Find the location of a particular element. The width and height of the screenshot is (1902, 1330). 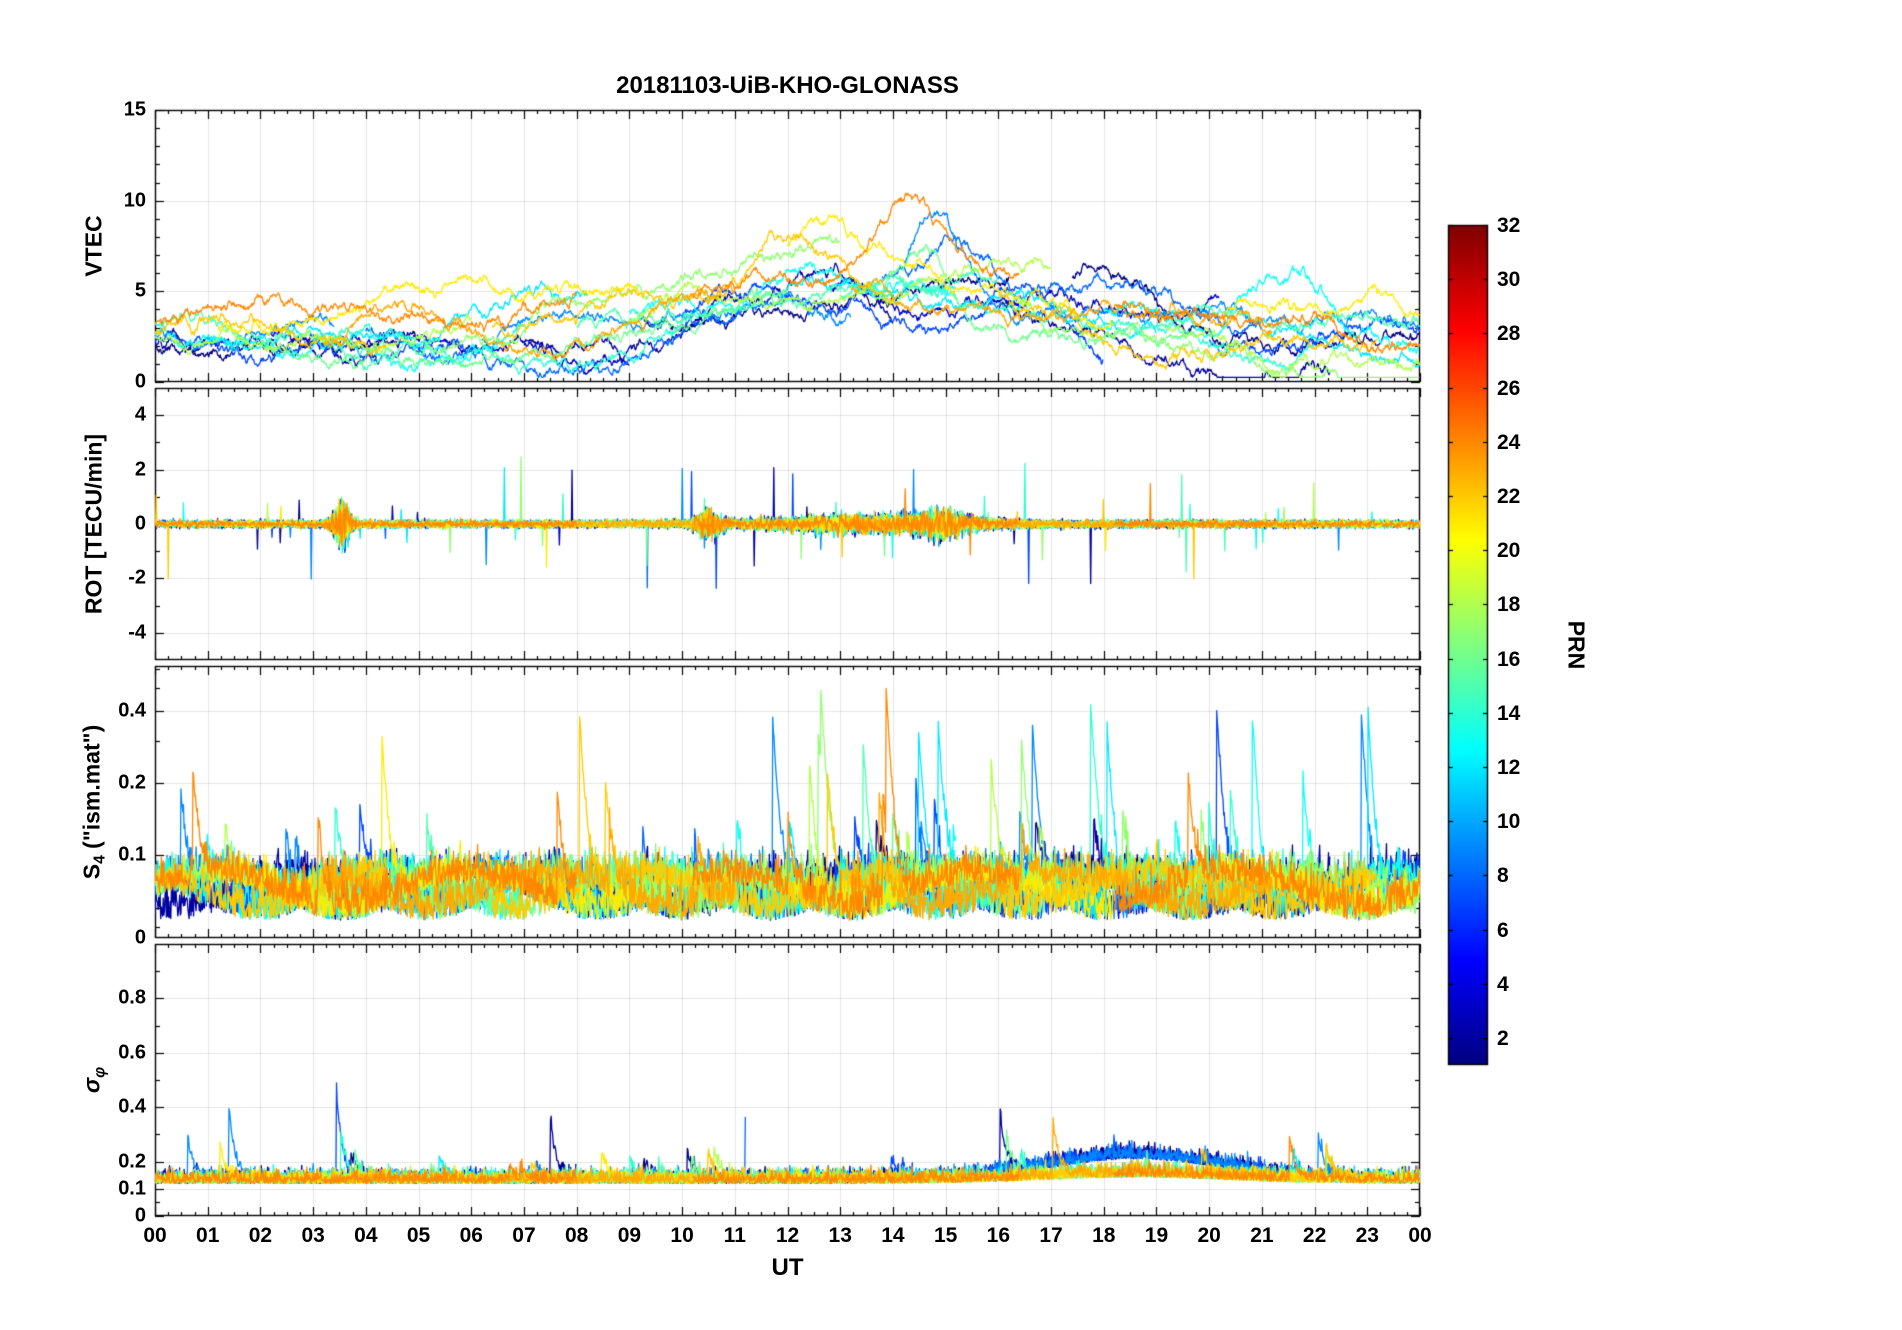

x-tick-label: 13 is located at coordinates (840, 1235).